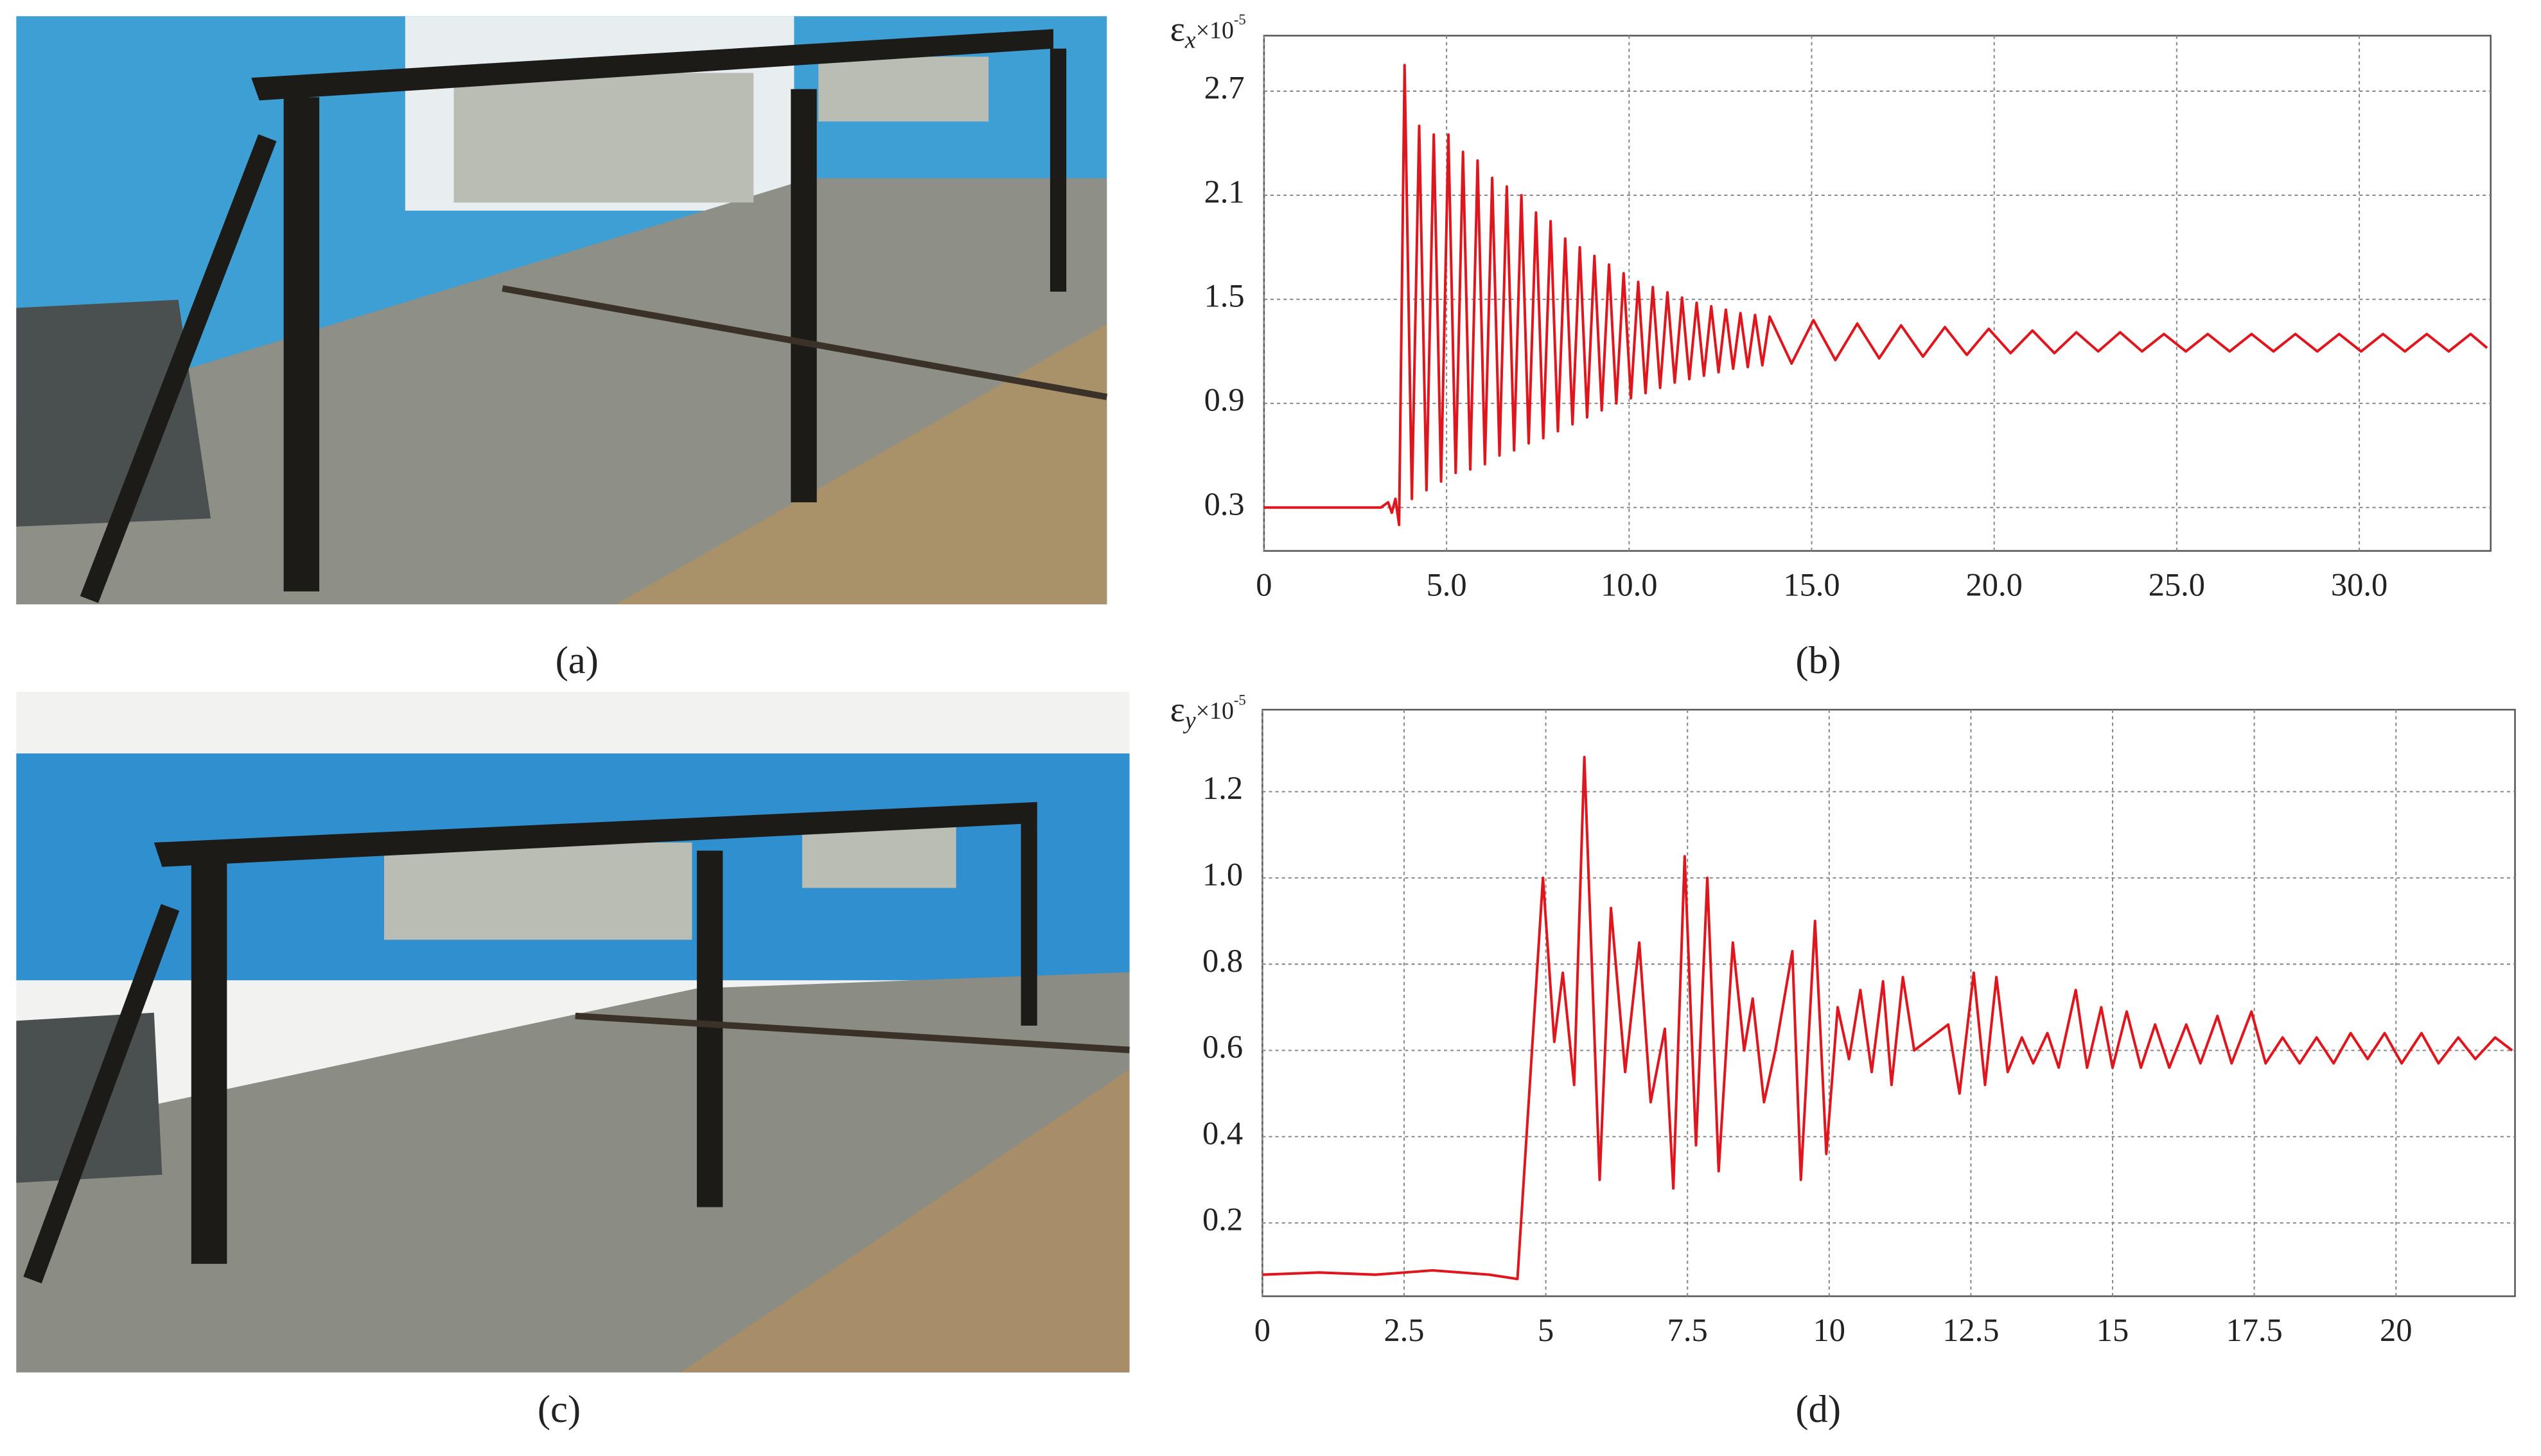 The image size is (2541, 1456). Describe the element at coordinates (1222, 1047) in the screenshot. I see `y-tick-label: 0.6` at that location.